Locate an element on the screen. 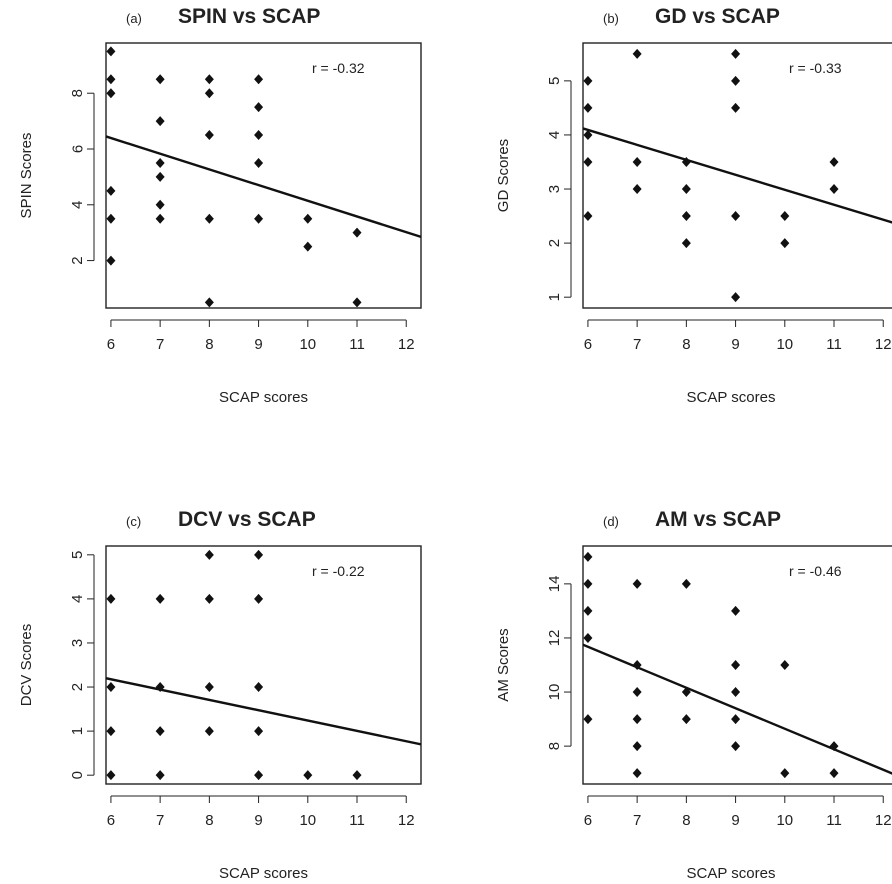  y-axis-label: SPIN Scores is located at coordinates (26, 176).